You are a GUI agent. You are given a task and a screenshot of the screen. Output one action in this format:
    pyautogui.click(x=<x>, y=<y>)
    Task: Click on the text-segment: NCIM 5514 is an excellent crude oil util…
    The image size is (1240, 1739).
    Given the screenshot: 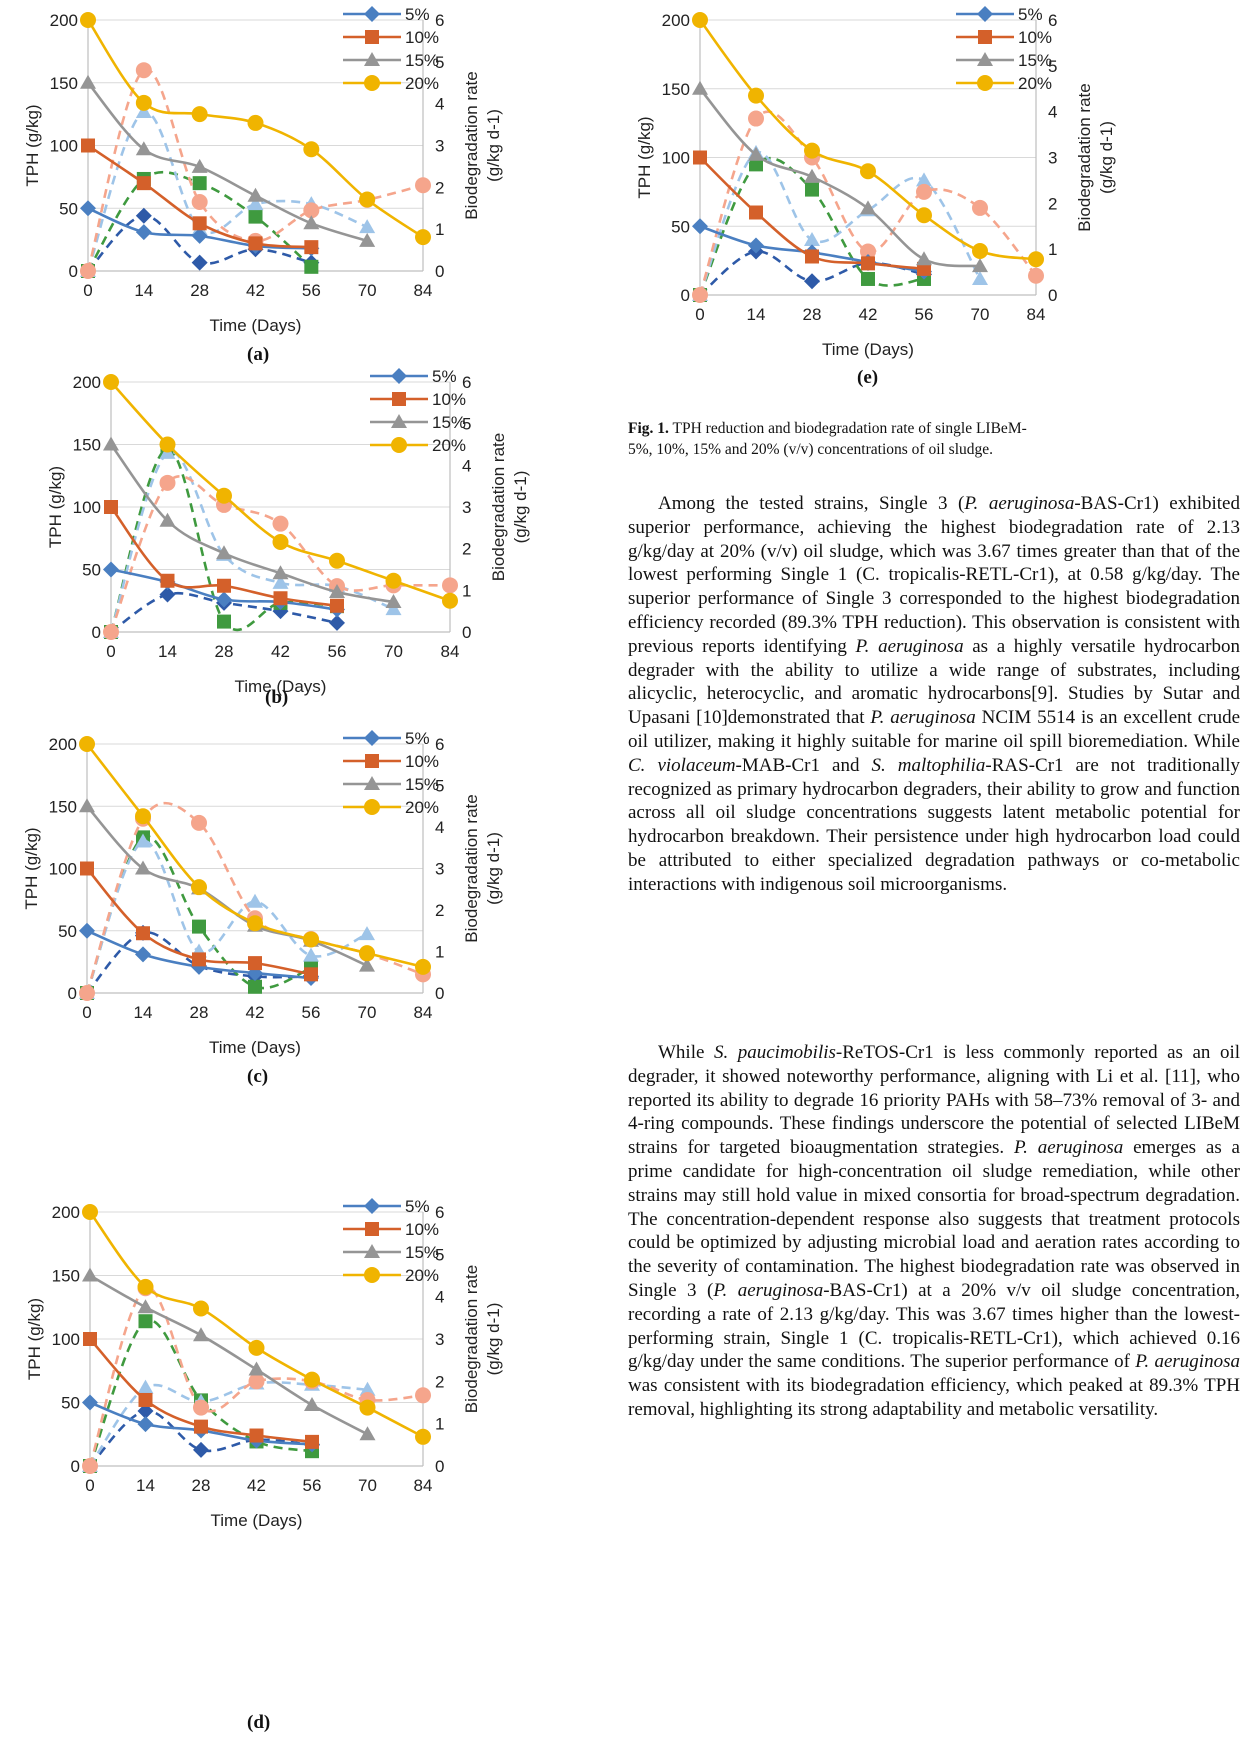 What is the action you would take?
    pyautogui.click(x=934, y=729)
    